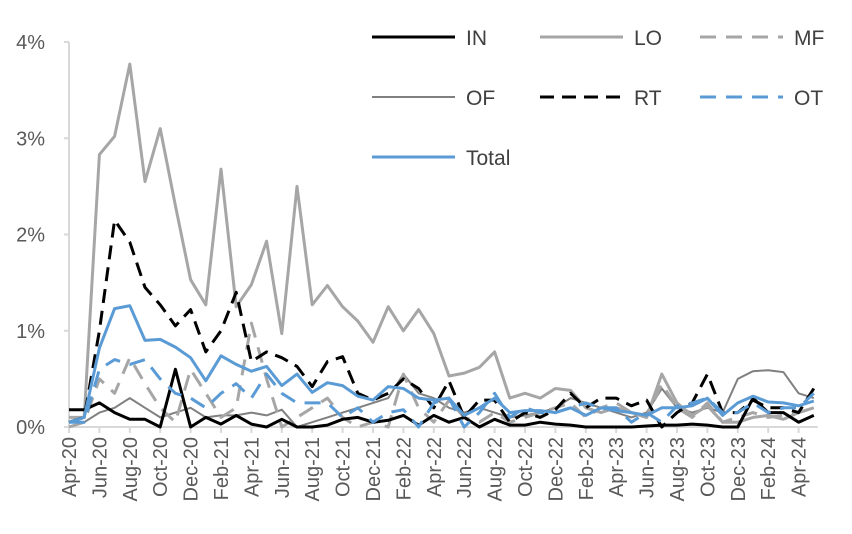  I want to click on y-tick-label: 3%, so click(30, 139).